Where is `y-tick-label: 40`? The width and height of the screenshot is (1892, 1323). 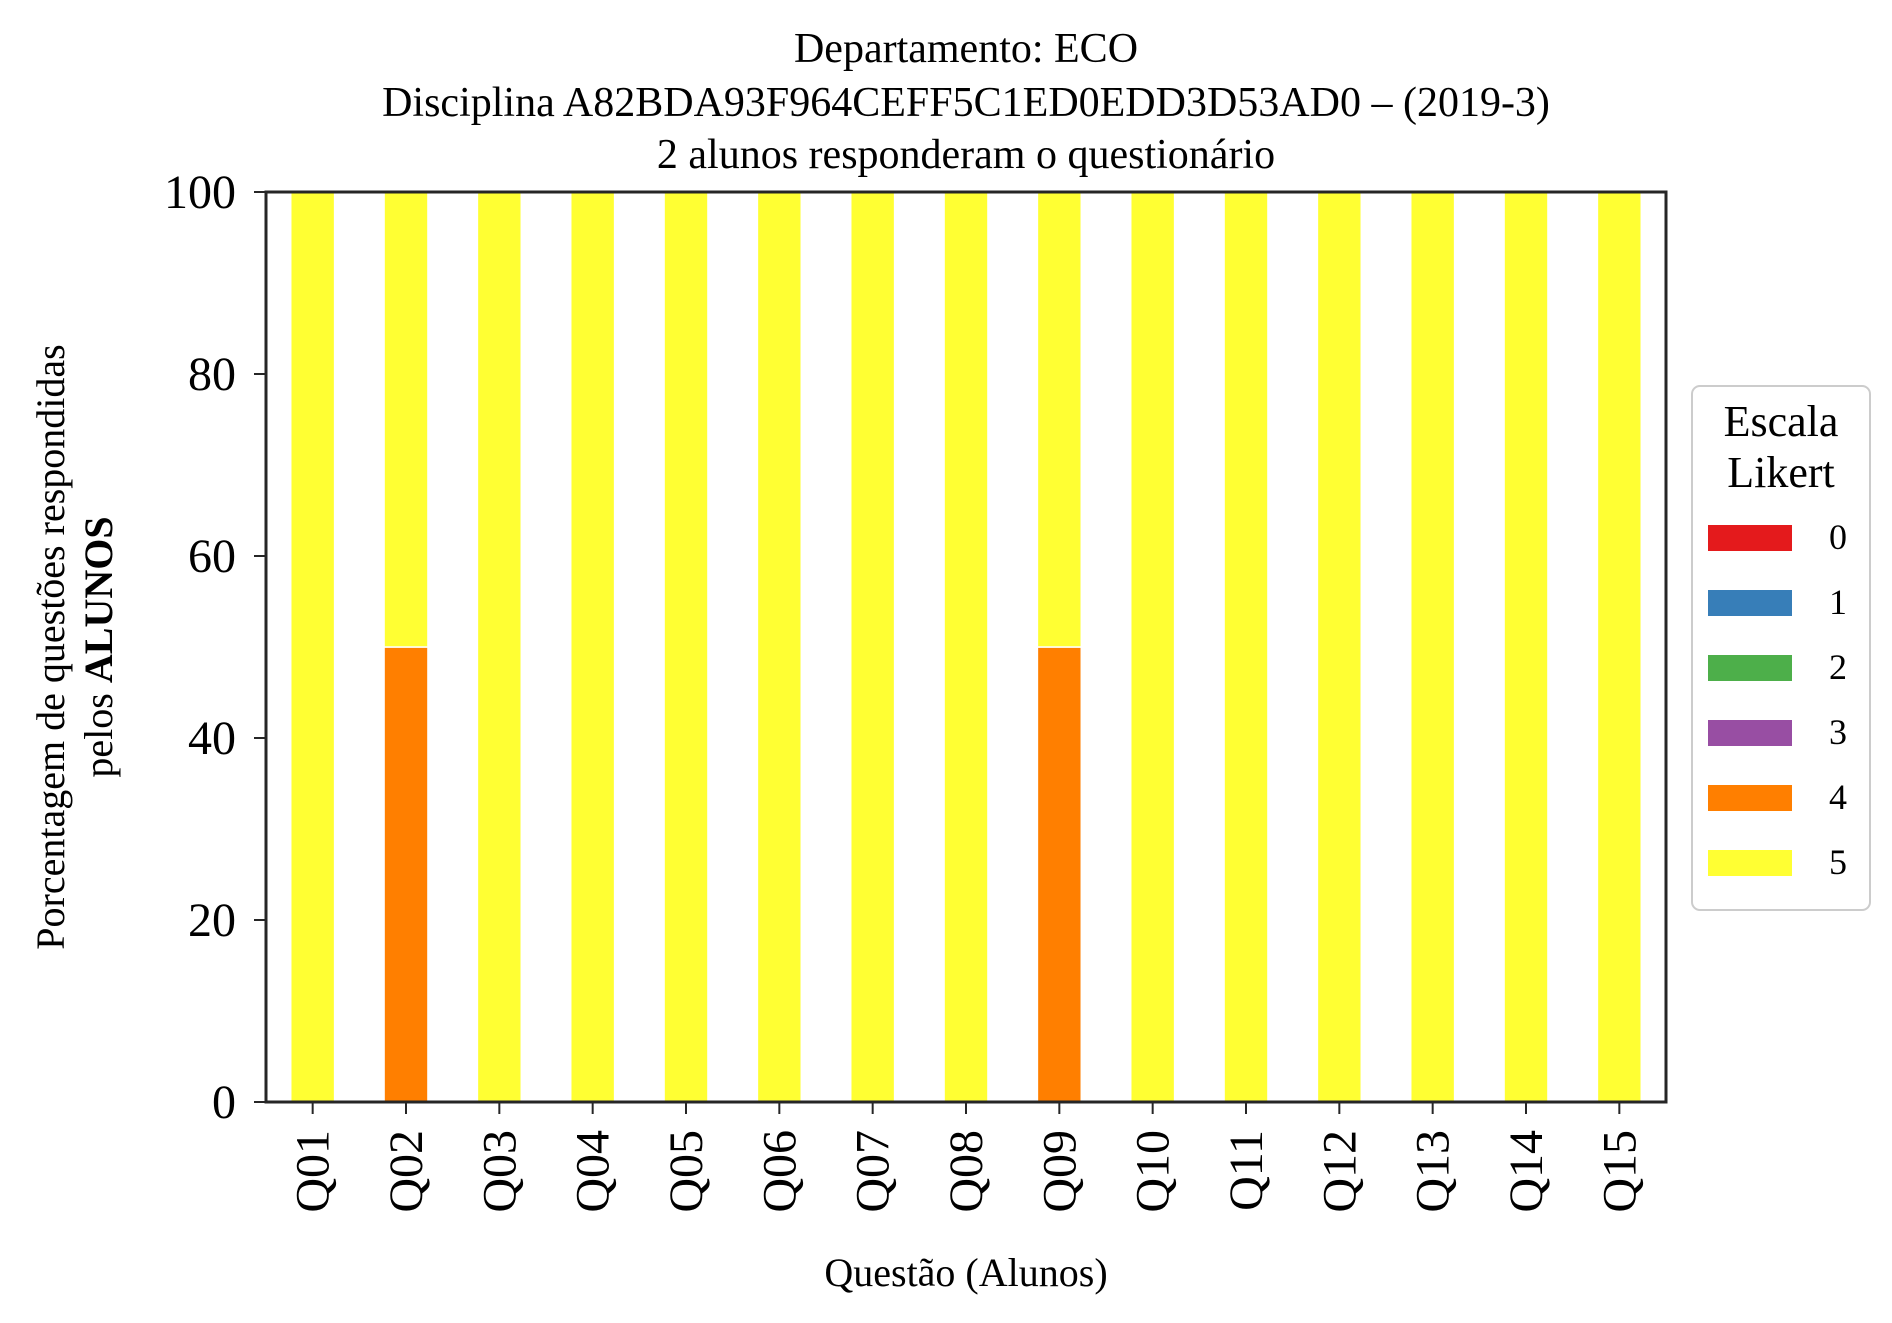 y-tick-label: 40 is located at coordinates (212, 738).